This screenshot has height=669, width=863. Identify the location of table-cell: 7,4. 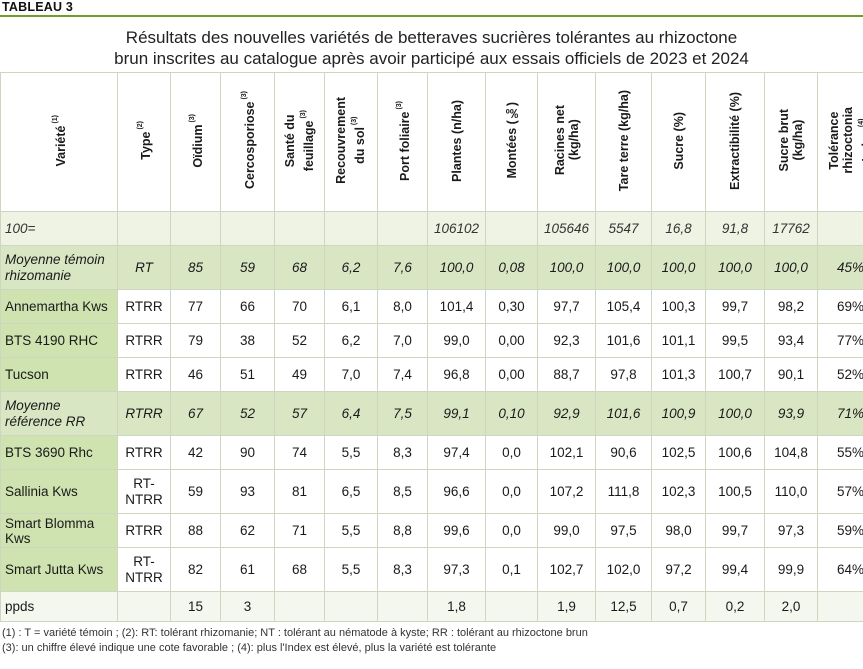
(402, 374).